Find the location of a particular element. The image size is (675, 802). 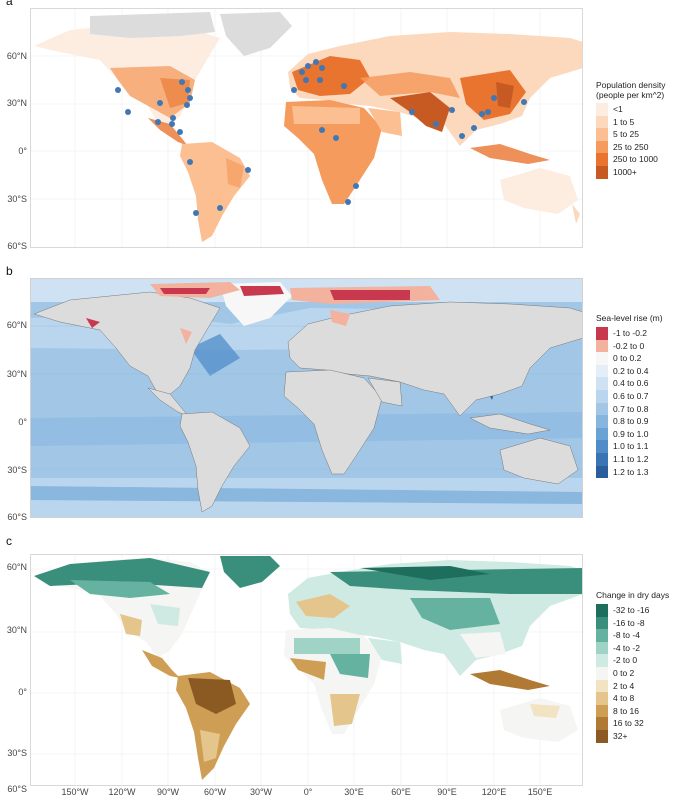

legend-item: -8 to -4 is located at coordinates (632, 635).